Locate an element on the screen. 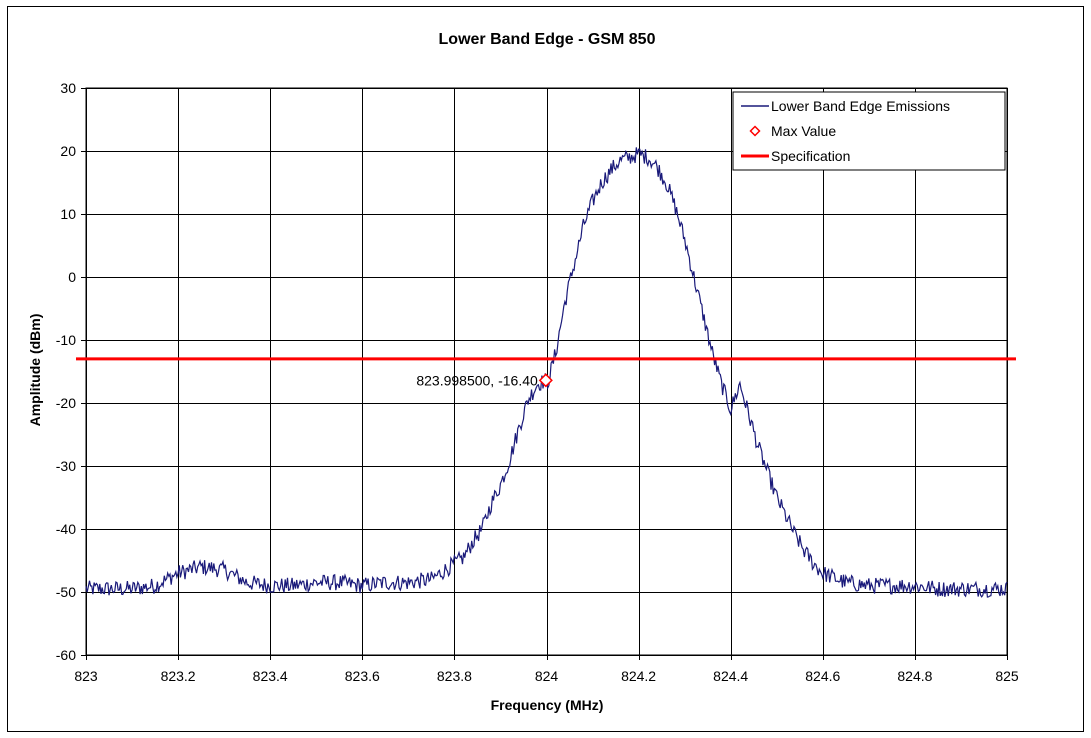  y-axis-title: Amplitude (dBm) is located at coordinates (35, 370).